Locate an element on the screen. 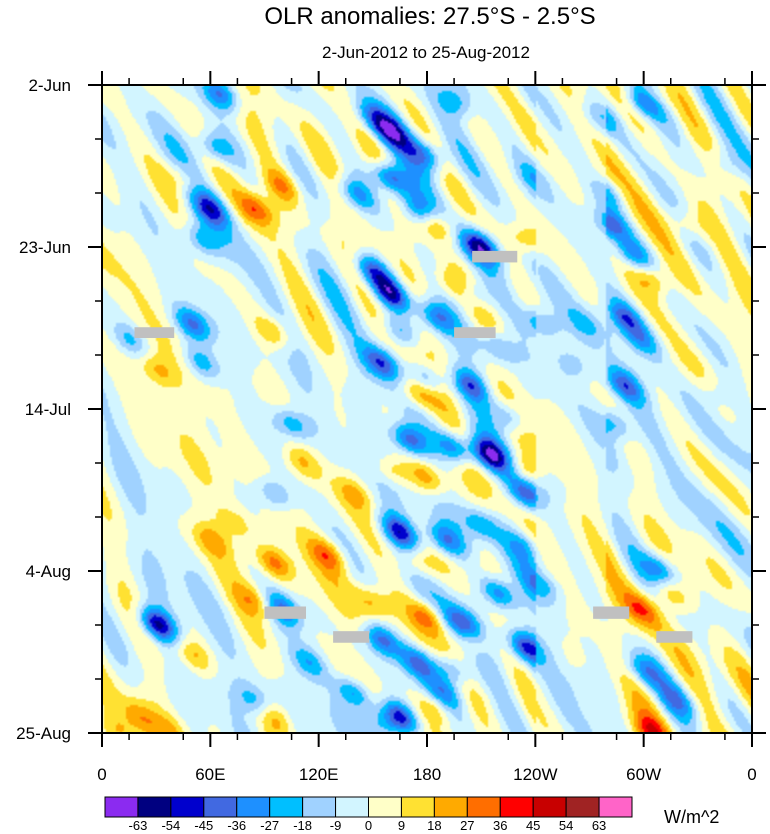  y-tick-label: 4-Aug is located at coordinates (48, 571).